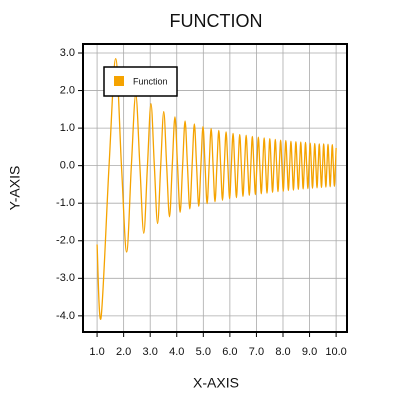  I want to click on y-tick-label: 2.0, so click(67, 90).